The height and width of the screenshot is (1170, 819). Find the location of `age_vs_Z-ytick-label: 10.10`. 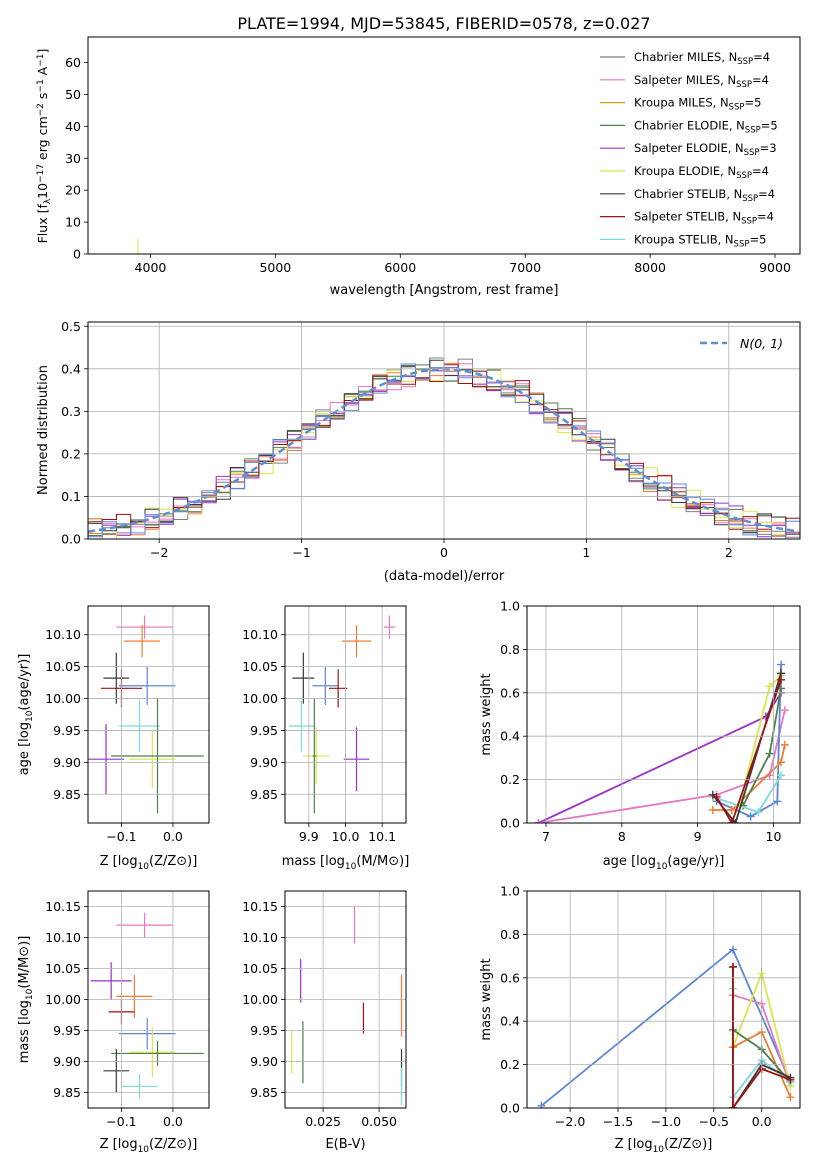

age_vs_Z-ytick-label: 10.10 is located at coordinates (63, 634).